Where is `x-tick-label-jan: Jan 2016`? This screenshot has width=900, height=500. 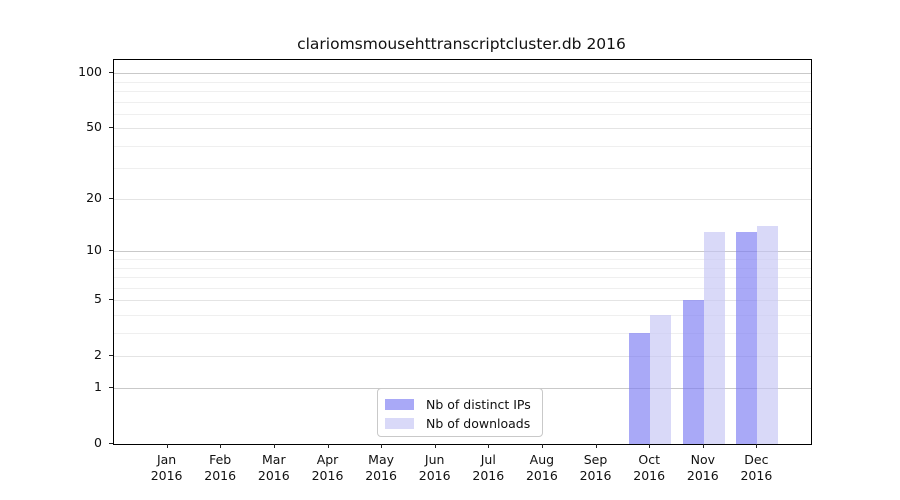
x-tick-label-jan: Jan 2016 is located at coordinates (166, 467).